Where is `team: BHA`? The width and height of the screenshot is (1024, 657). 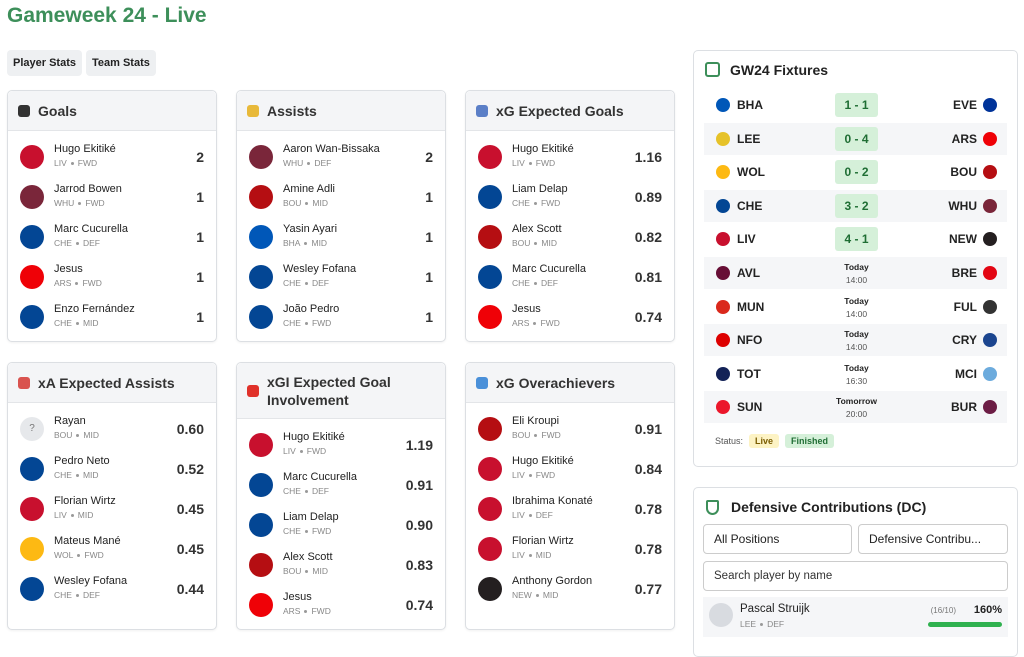 team: BHA is located at coordinates (292, 243).